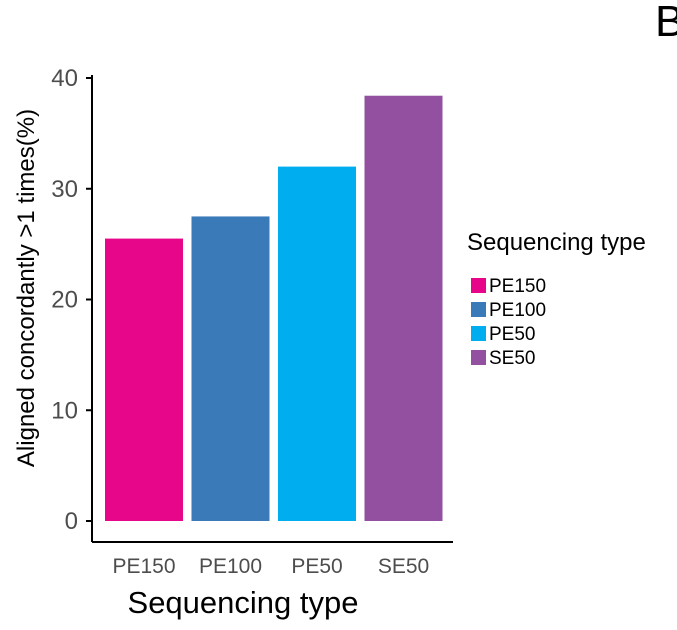 Image resolution: width=677 pixels, height=630 pixels. I want to click on y-tick-label-20: 20, so click(64, 300).